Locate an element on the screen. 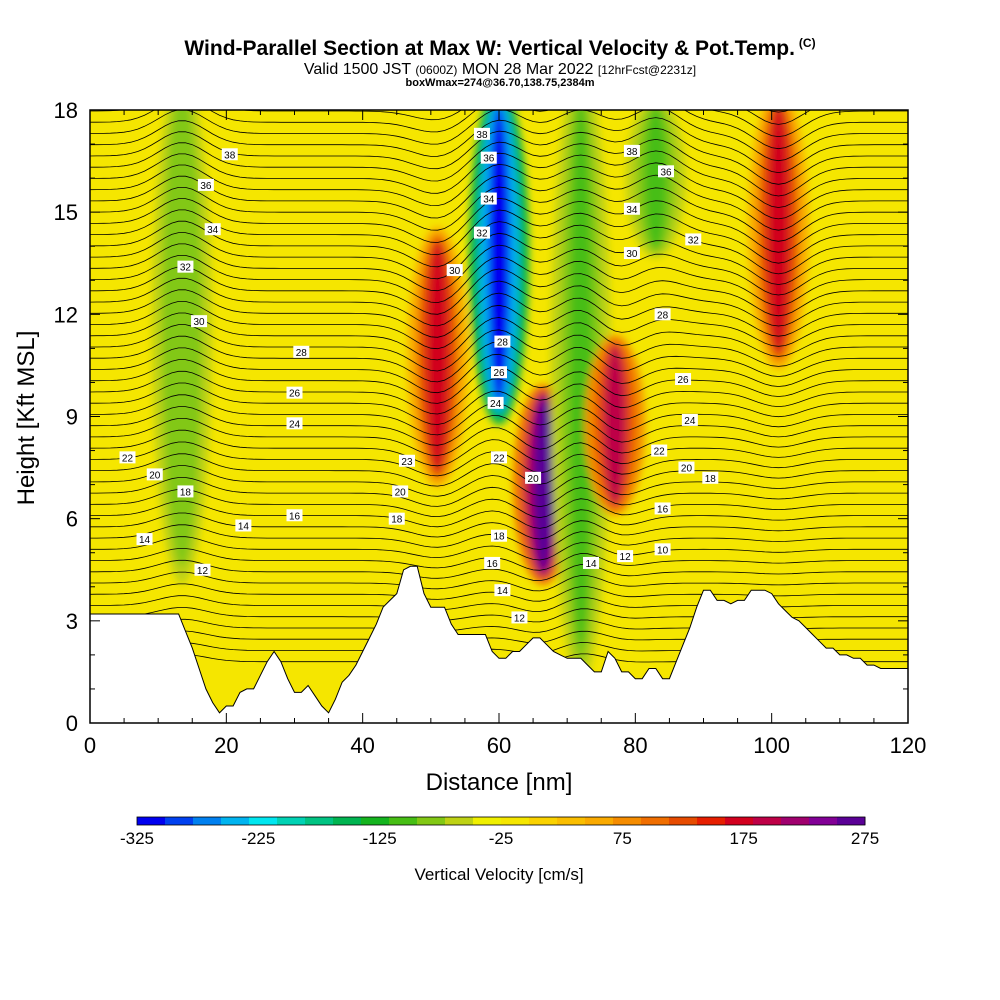 The image size is (1000, 1000). colorbar-tick-label: 175 is located at coordinates (743, 838).